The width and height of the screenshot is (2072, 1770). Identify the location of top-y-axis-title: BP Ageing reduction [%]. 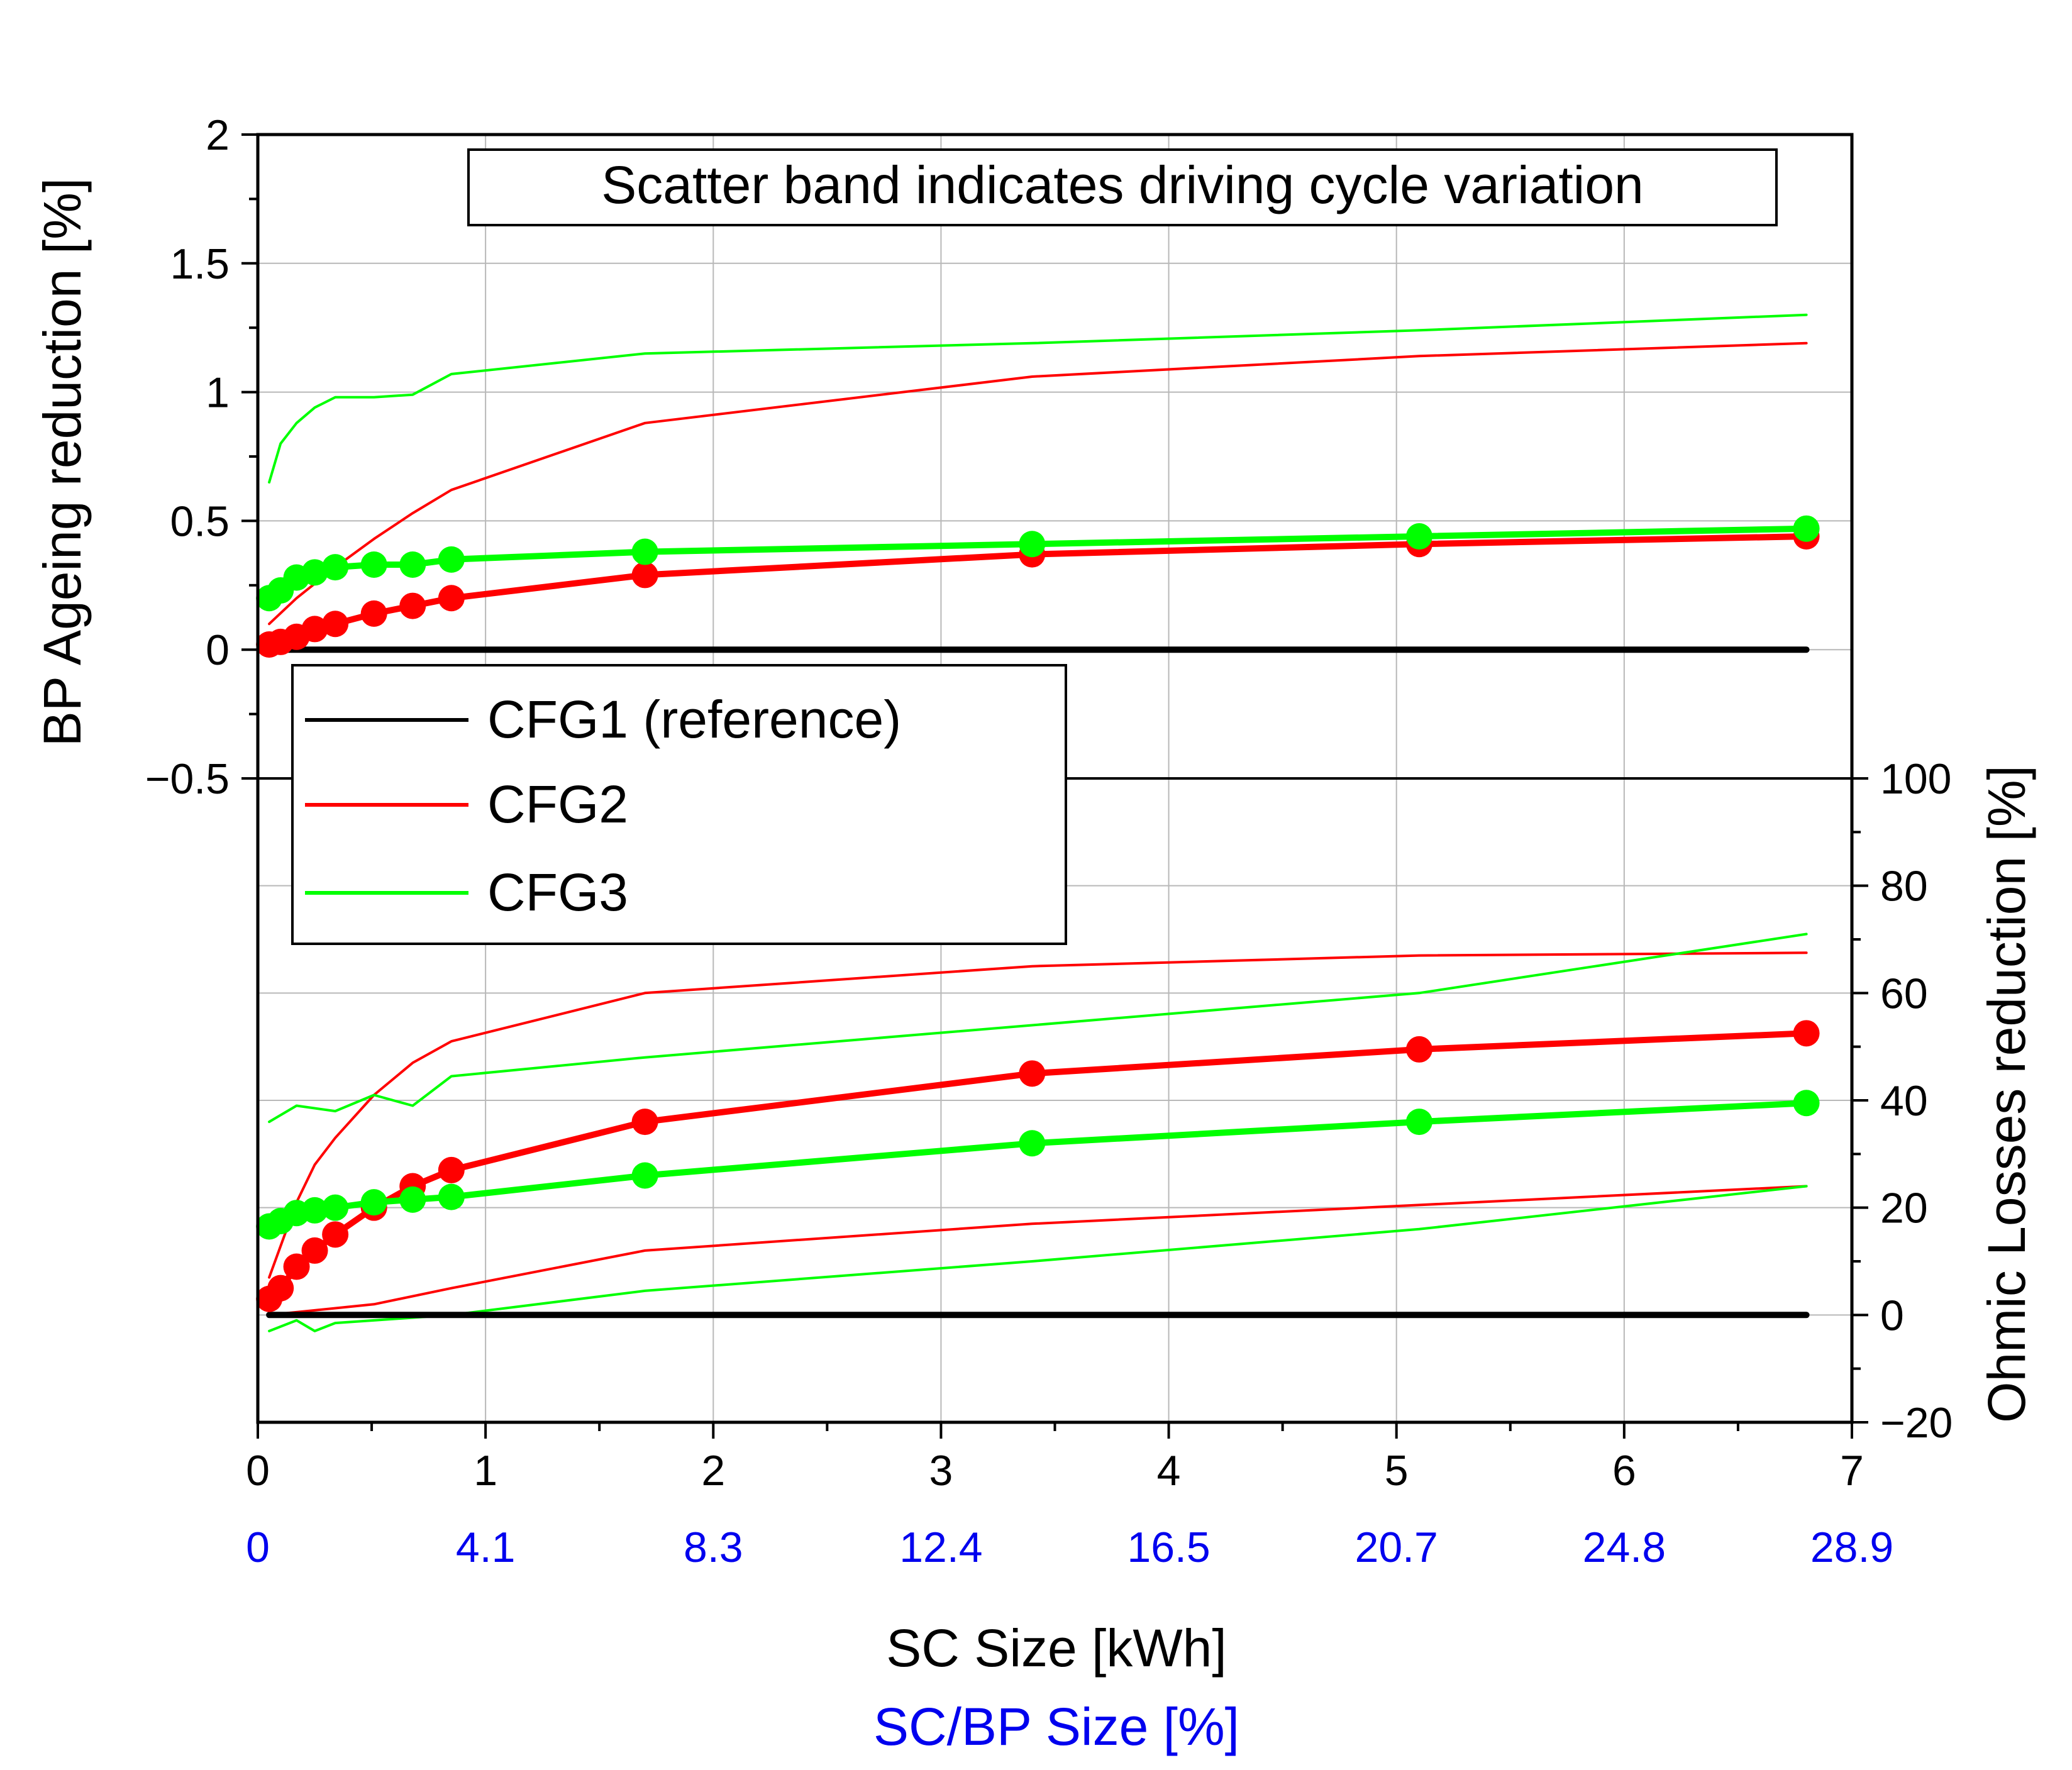
(62, 462).